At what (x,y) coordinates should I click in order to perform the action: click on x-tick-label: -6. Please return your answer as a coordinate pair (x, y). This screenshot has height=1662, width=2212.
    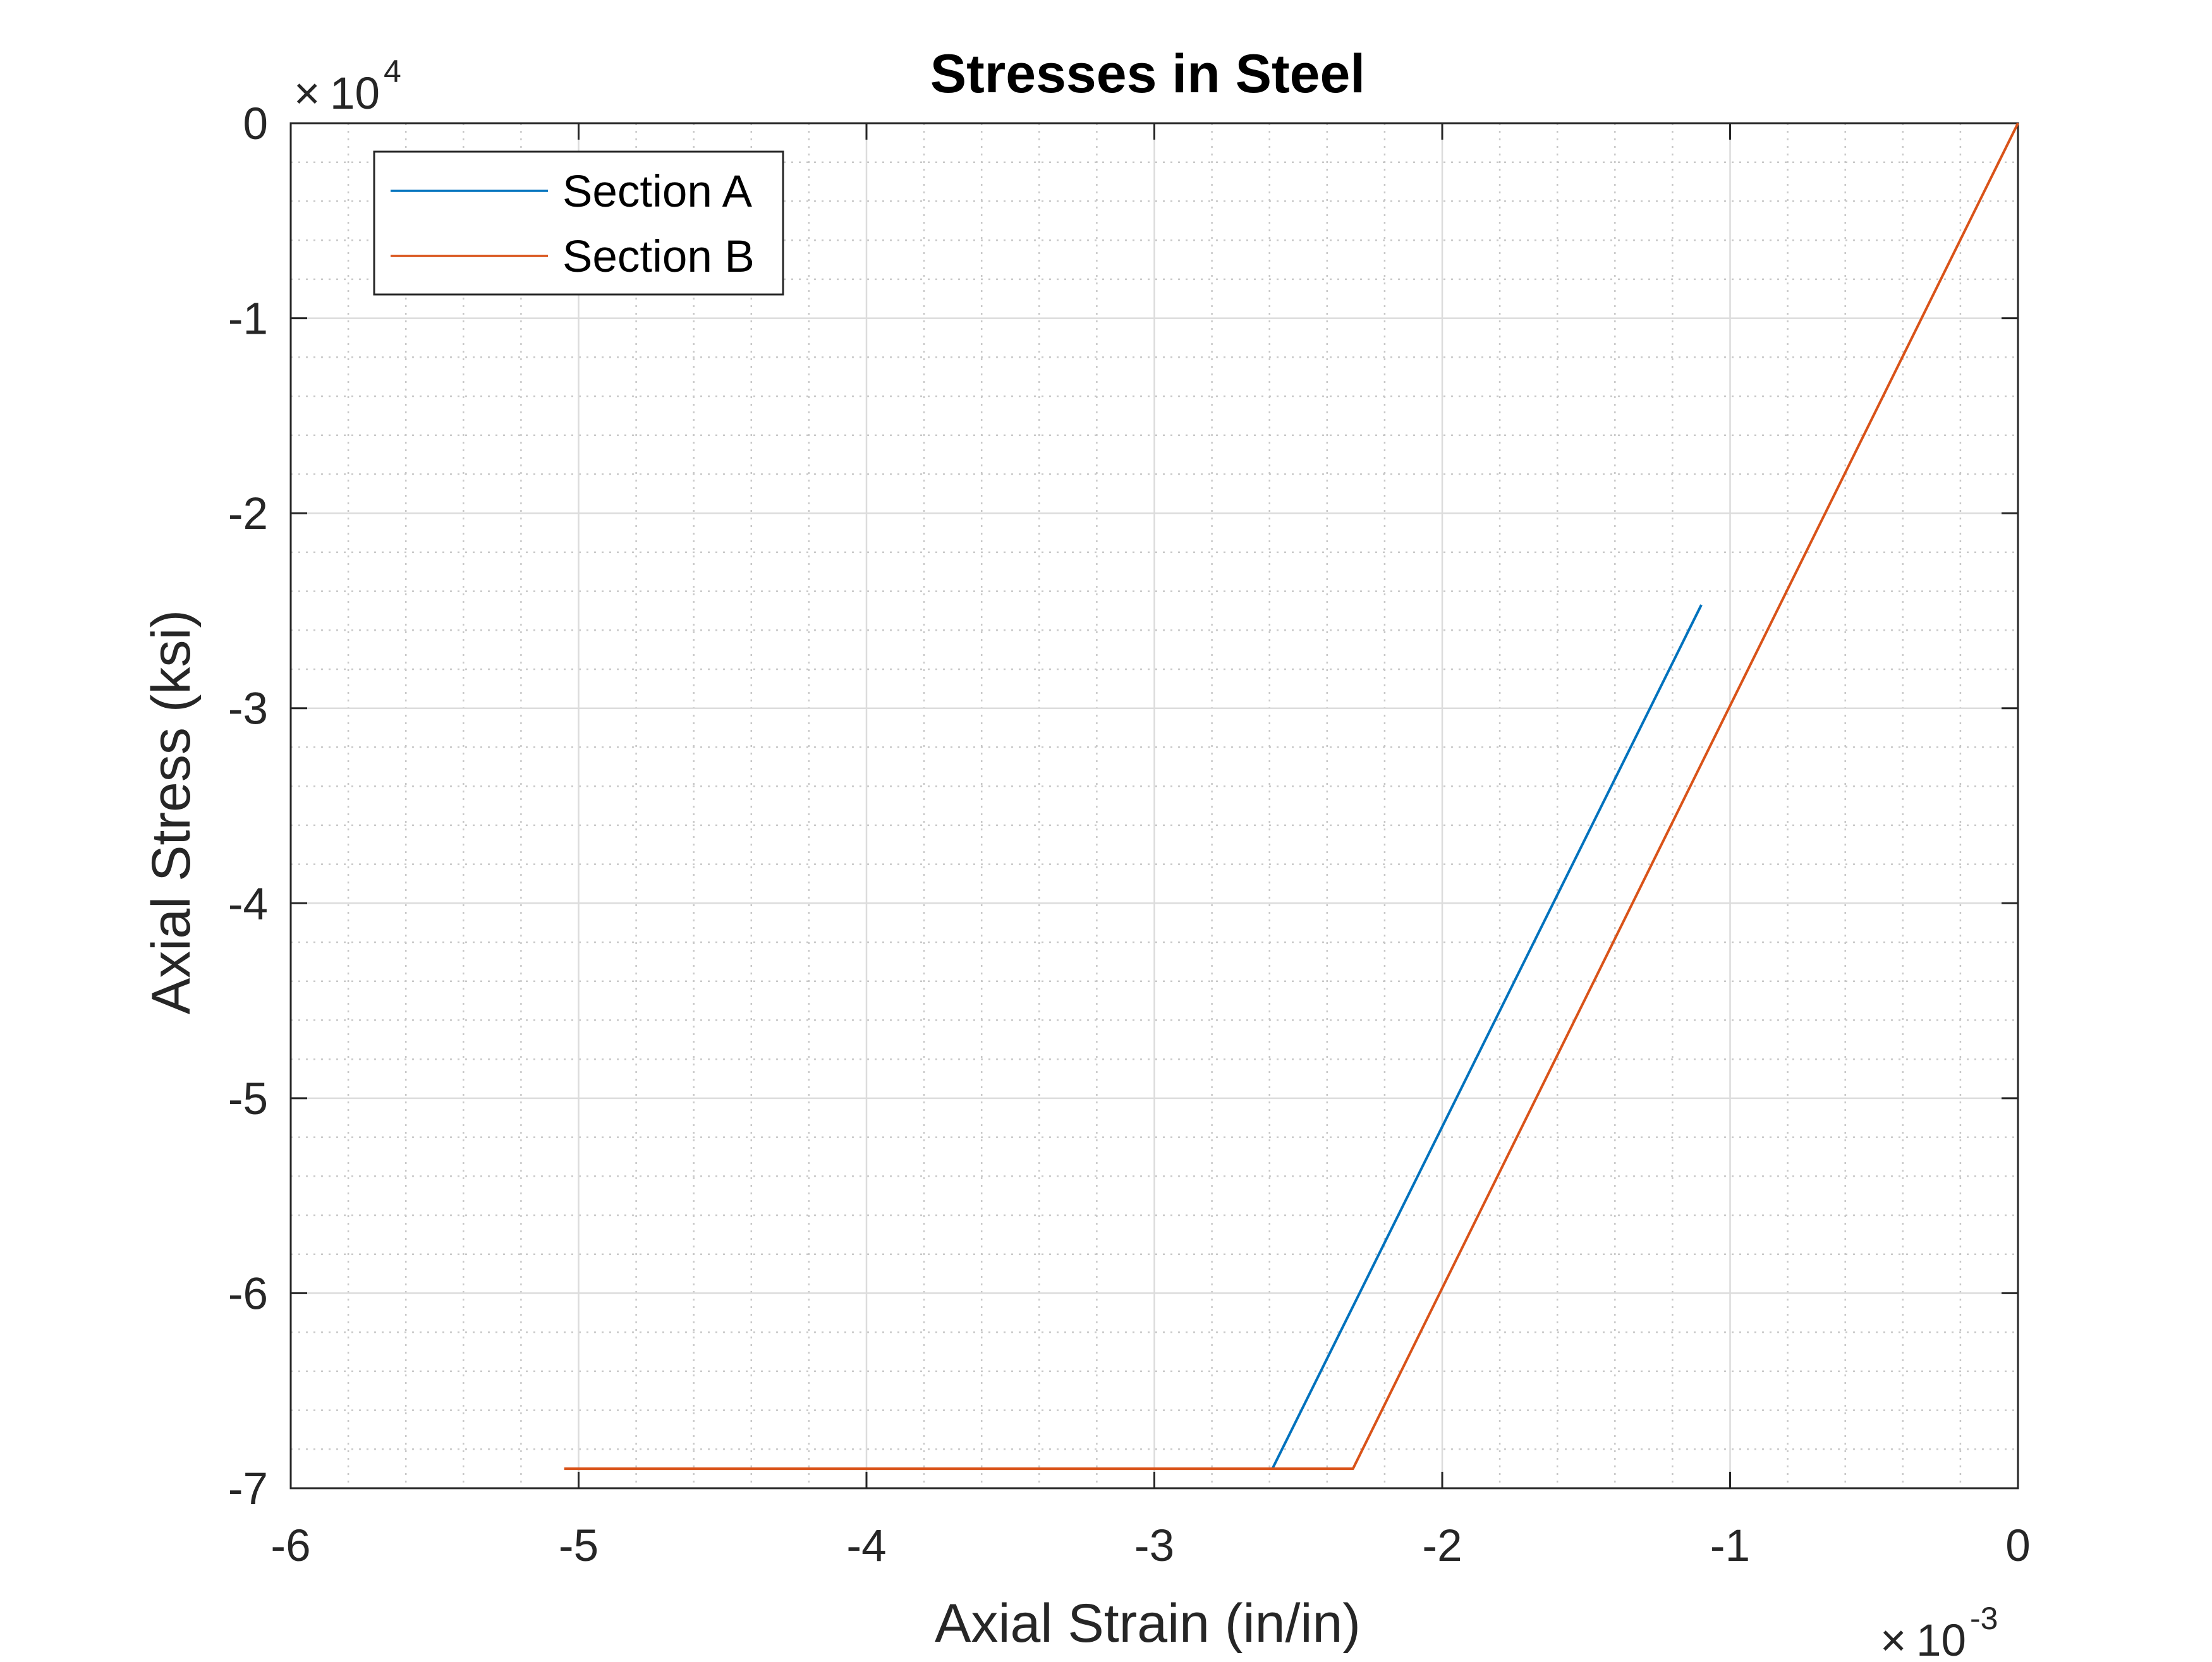
    Looking at the image, I should click on (290, 1546).